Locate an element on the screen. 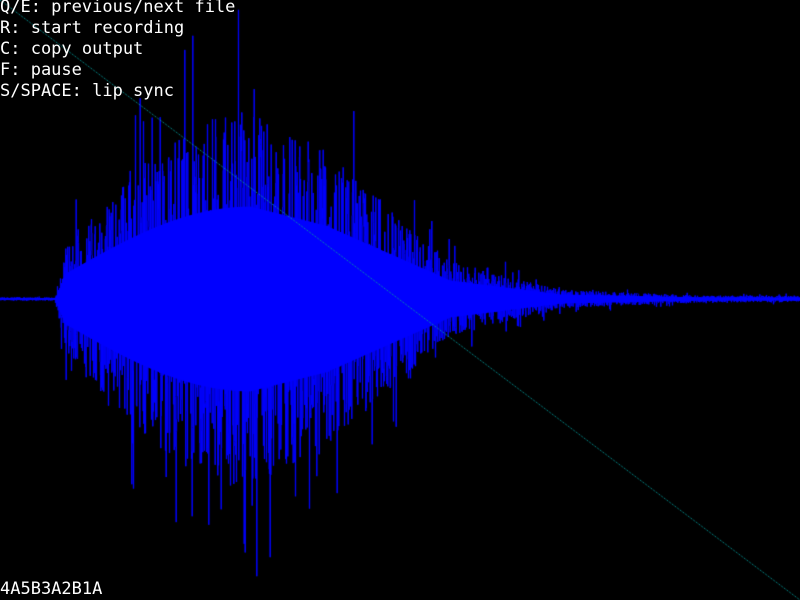  help-line-pause: F: pause is located at coordinates (41, 70).